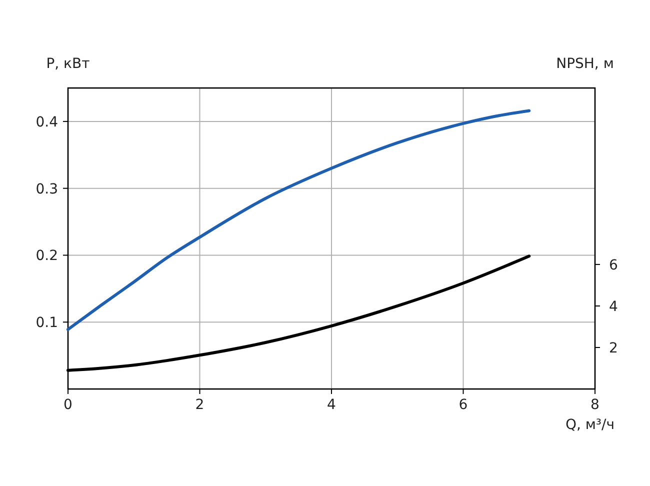 This screenshot has height=486, width=650. I want to click on y-tick-label: 0.1, so click(47, 323).